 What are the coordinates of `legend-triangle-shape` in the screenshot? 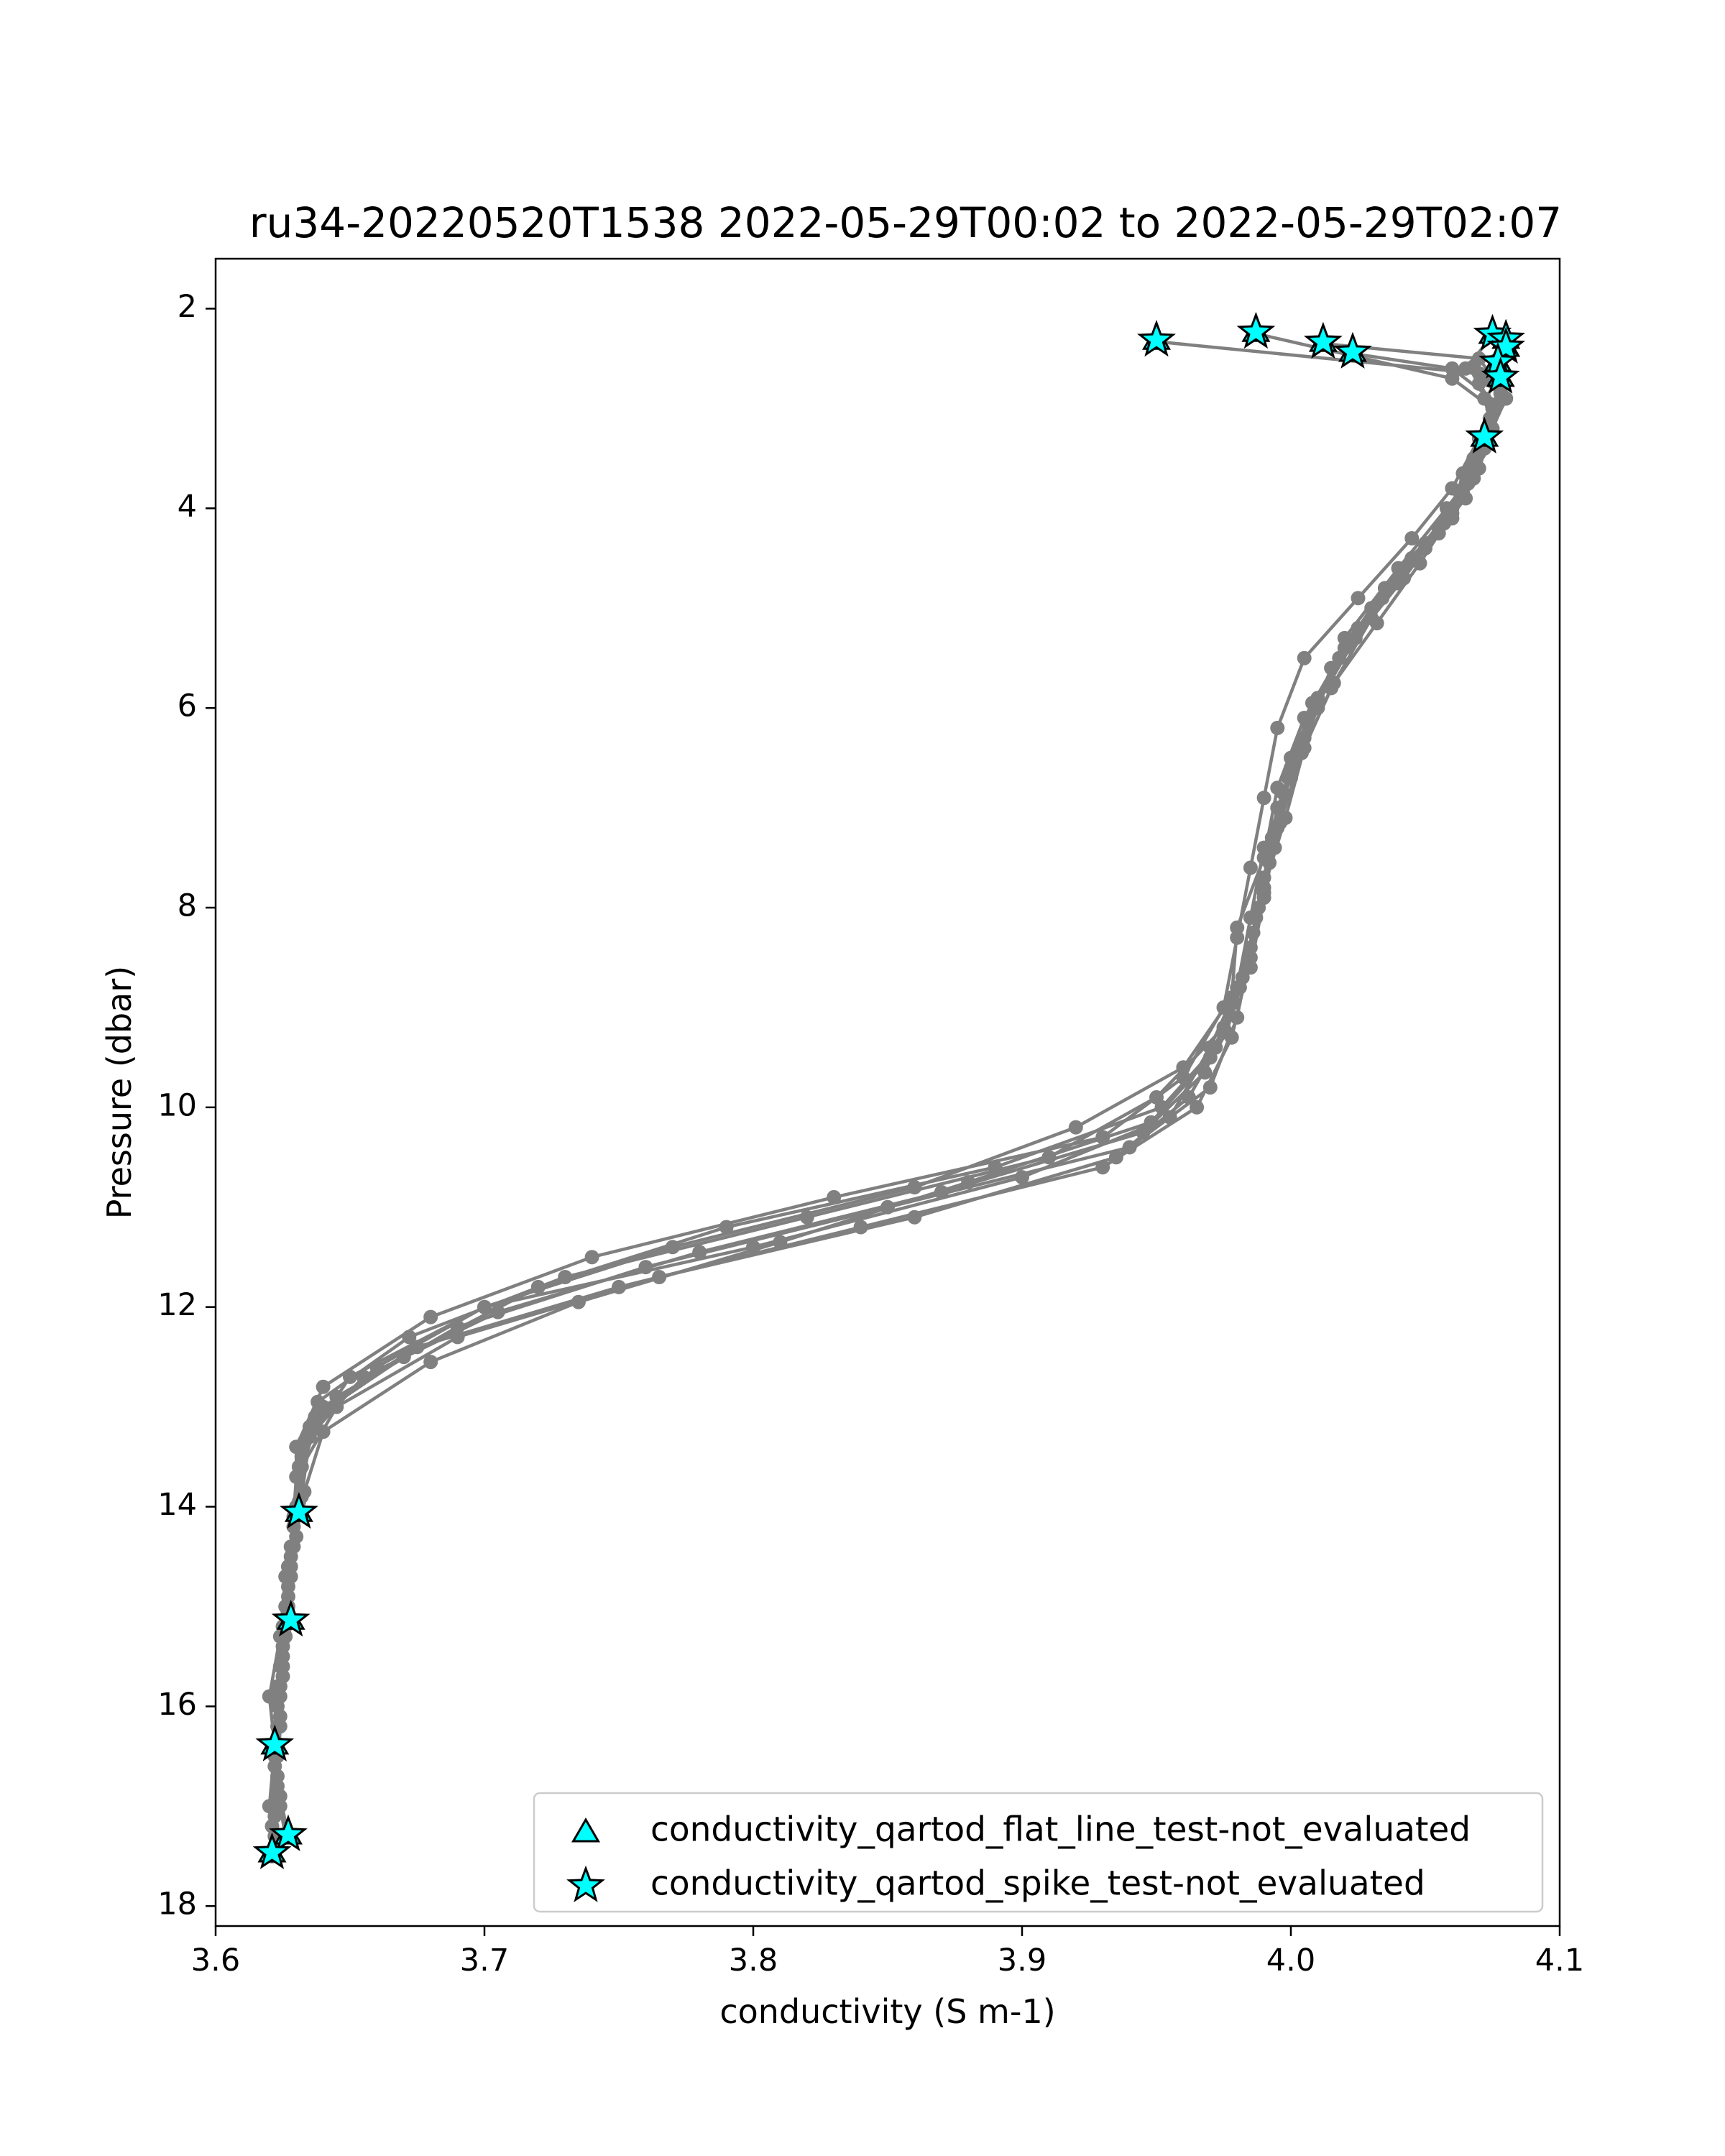 It's located at (586, 1831).